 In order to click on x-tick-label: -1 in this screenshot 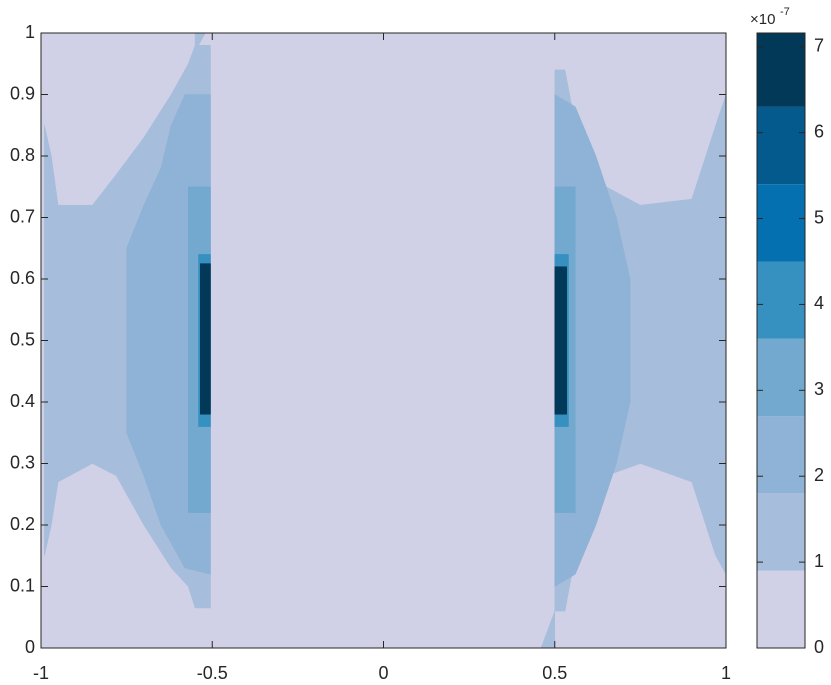, I will do `click(41, 673)`.